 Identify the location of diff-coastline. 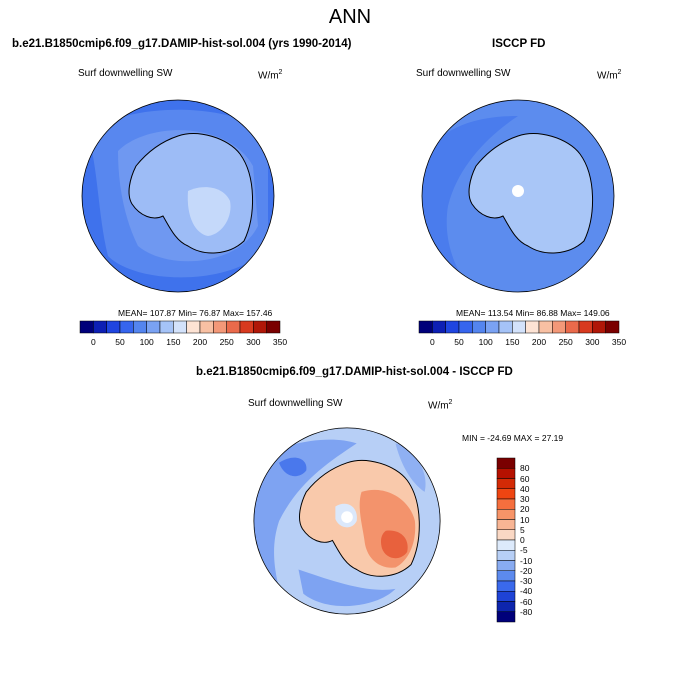
(359, 518).